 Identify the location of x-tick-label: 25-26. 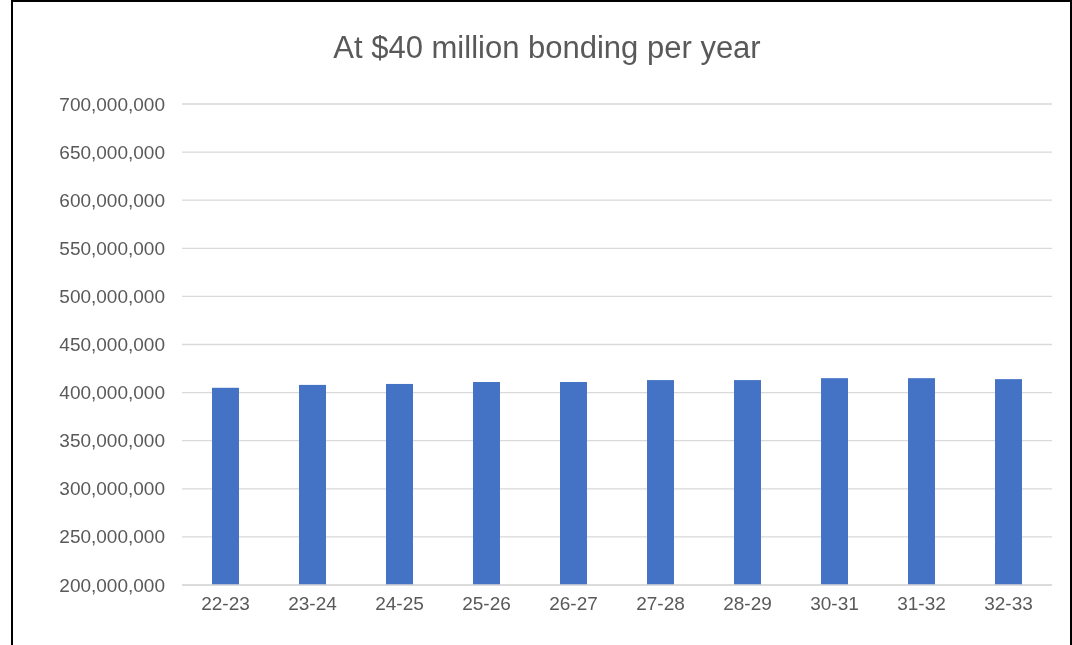
(486, 603).